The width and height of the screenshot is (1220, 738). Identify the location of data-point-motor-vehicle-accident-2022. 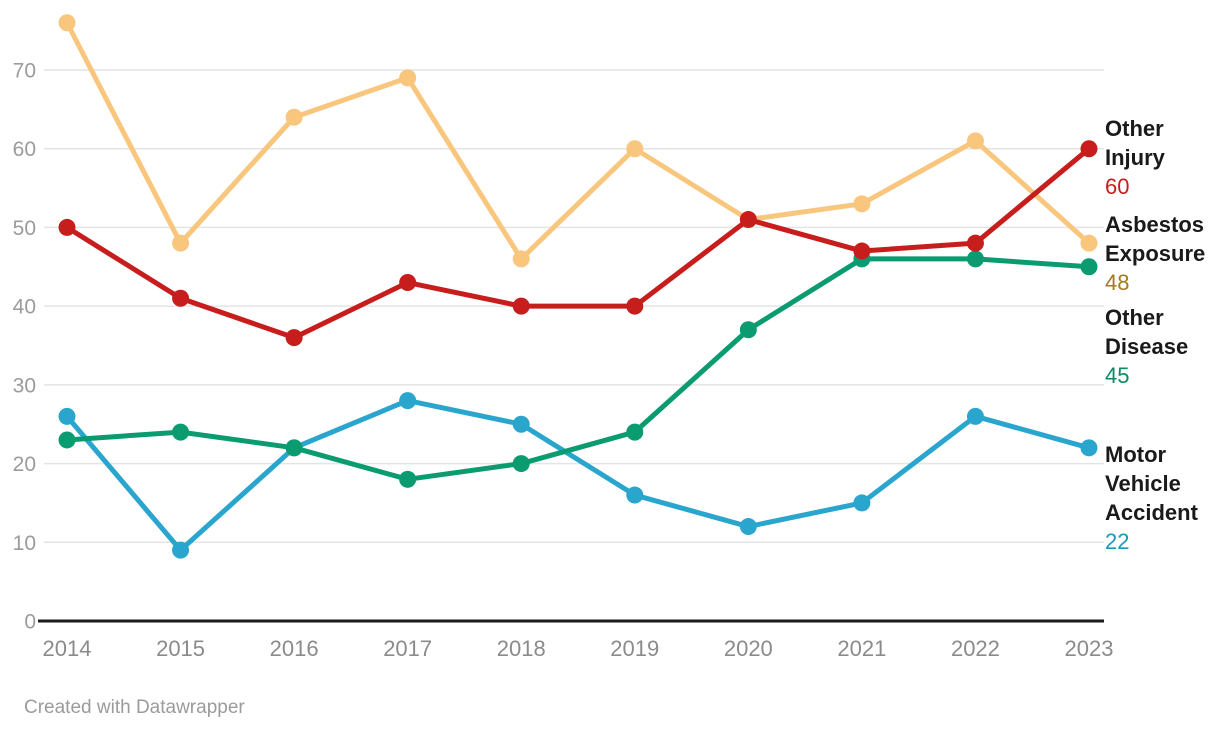
(975, 416).